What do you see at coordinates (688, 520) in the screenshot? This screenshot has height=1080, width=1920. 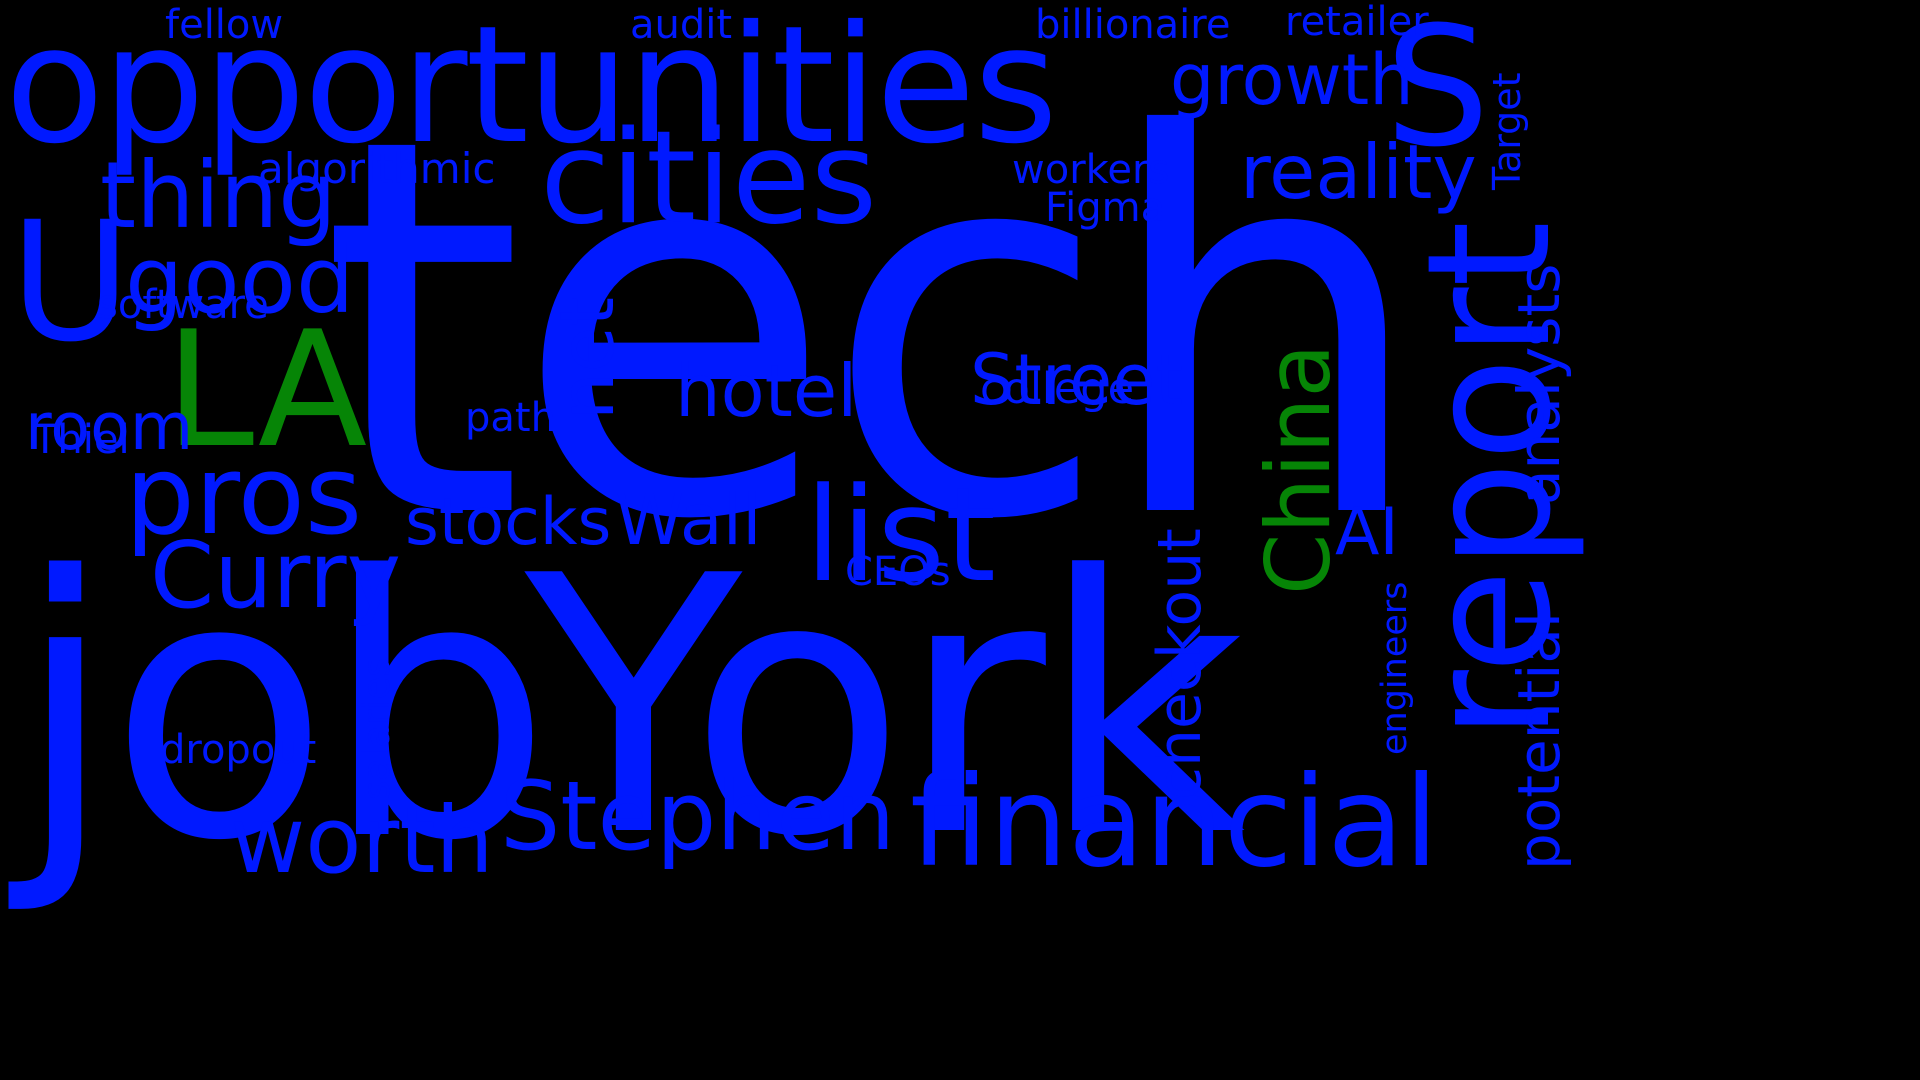 I see `word-wall: Wall` at bounding box center [688, 520].